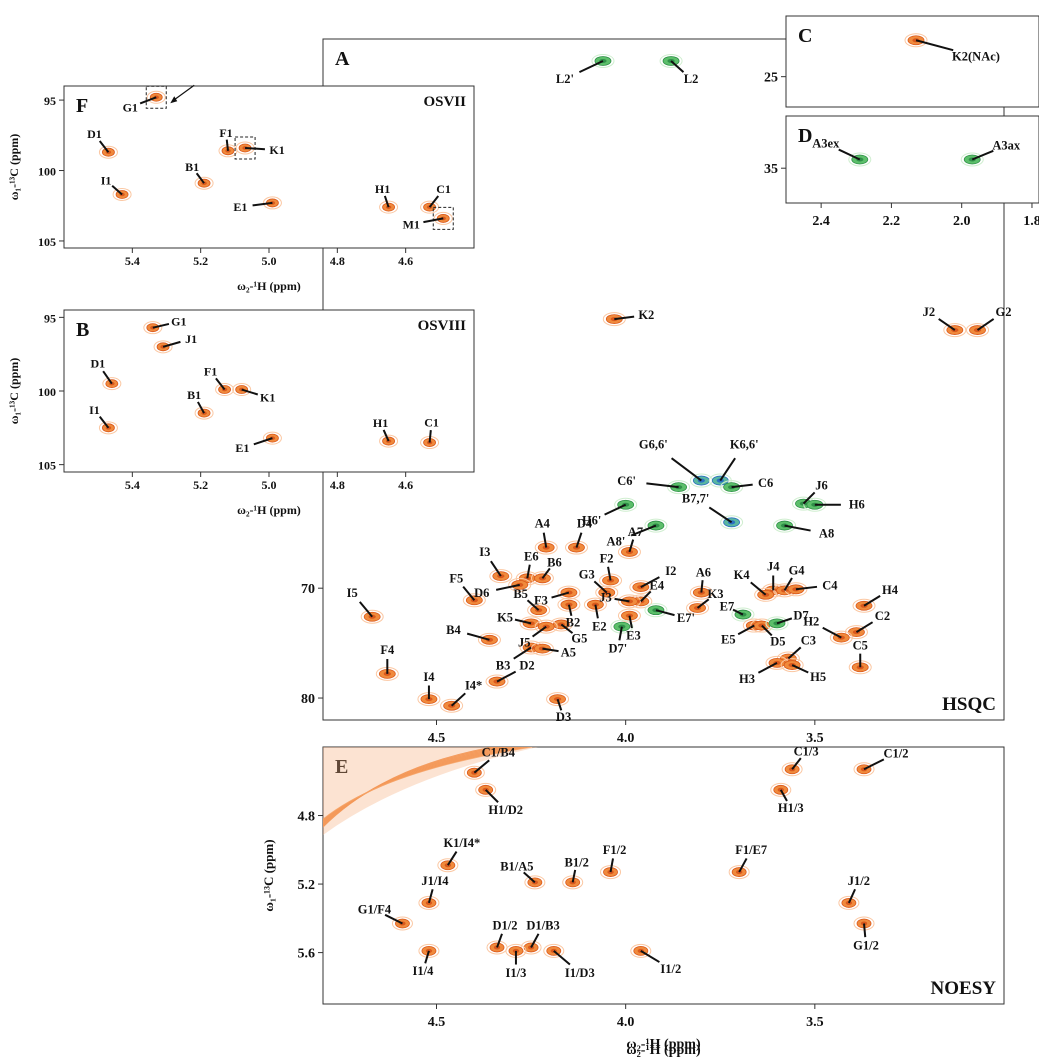 This screenshot has height=1057, width=1039. What do you see at coordinates (771, 78) in the screenshot?
I see `y-tick-label: 25` at bounding box center [771, 78].